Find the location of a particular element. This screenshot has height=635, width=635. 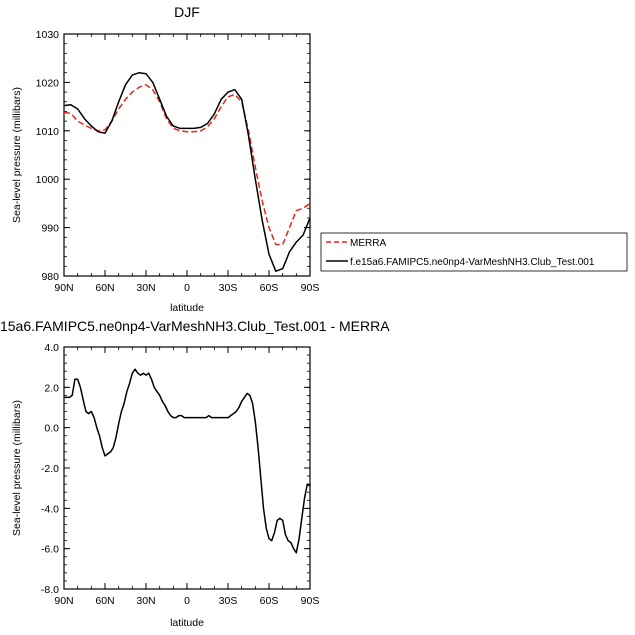

series-line-difference is located at coordinates (187, 461).